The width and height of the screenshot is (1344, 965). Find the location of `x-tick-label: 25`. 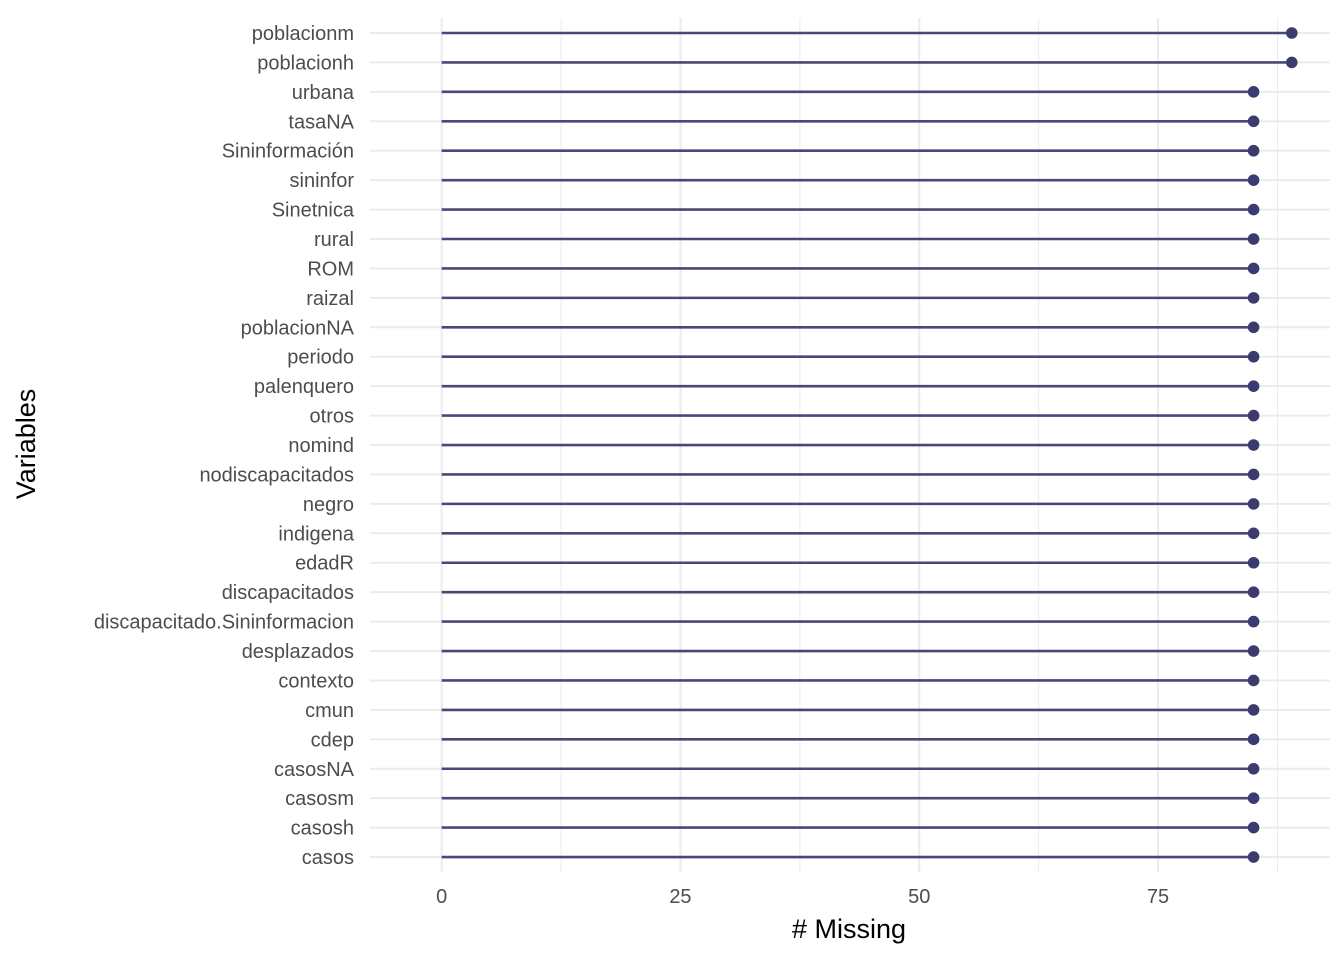

x-tick-label: 25 is located at coordinates (680, 897).